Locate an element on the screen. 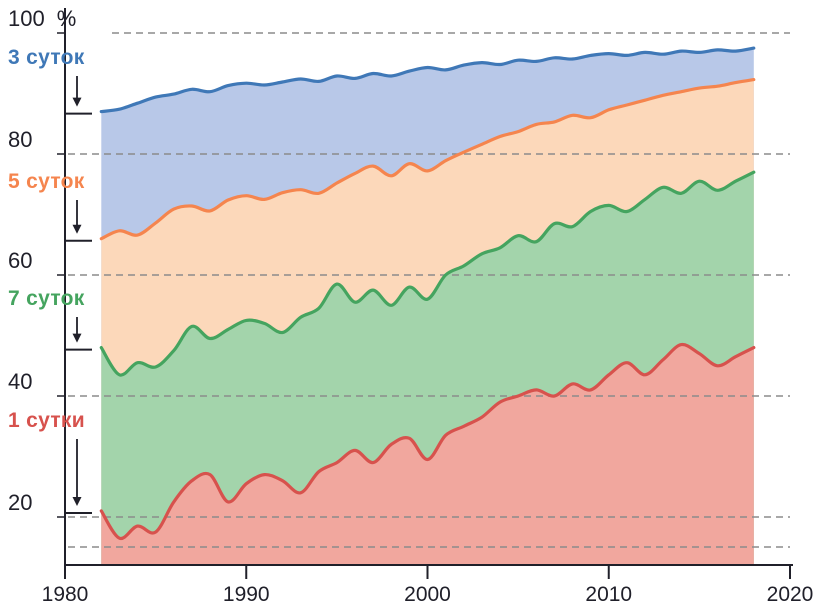 This screenshot has height=613, width=818. arrow-head-10-day is located at coordinates (77, 501).